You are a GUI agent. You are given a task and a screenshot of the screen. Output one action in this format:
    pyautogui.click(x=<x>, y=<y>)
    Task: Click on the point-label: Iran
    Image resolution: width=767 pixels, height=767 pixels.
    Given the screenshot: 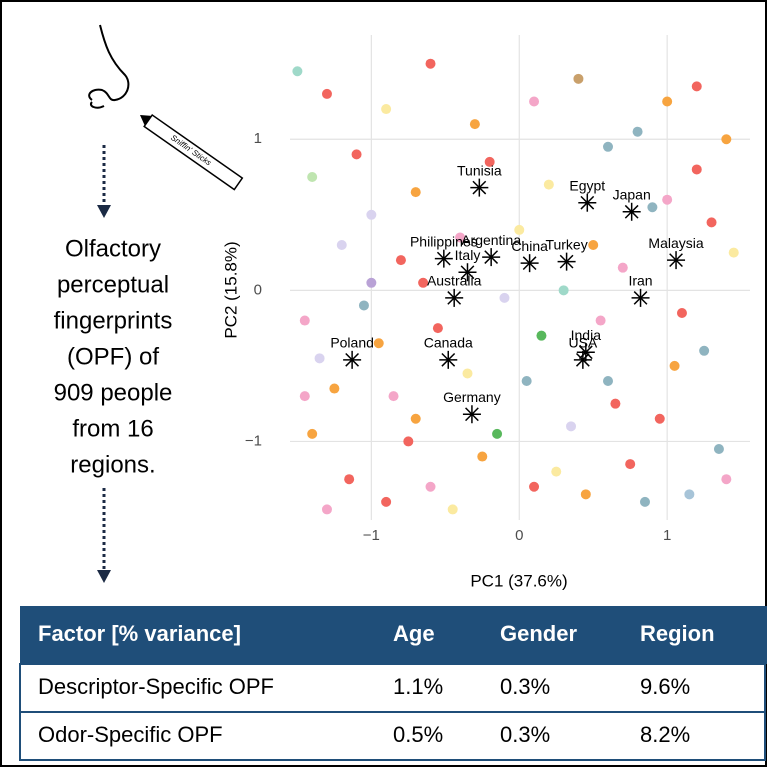 What is the action you would take?
    pyautogui.click(x=640, y=281)
    